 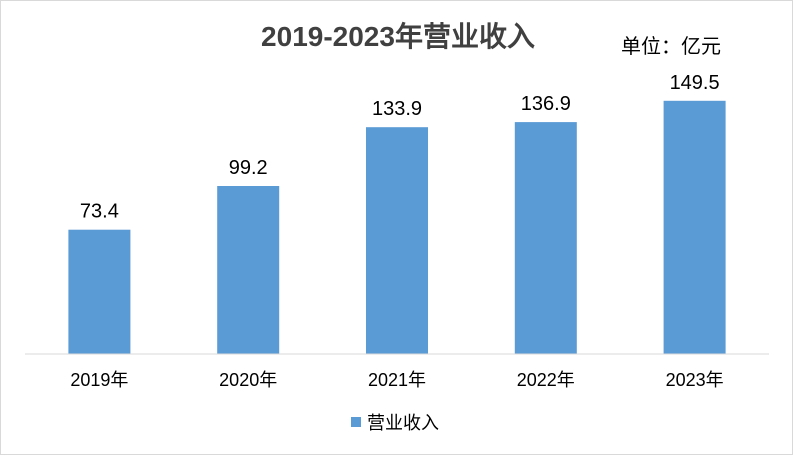 I want to click on x-tick-label-1: 2020年, so click(x=248, y=380).